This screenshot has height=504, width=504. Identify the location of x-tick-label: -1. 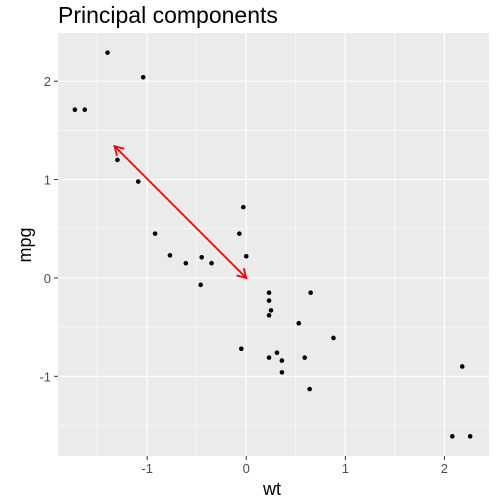
(147, 468).